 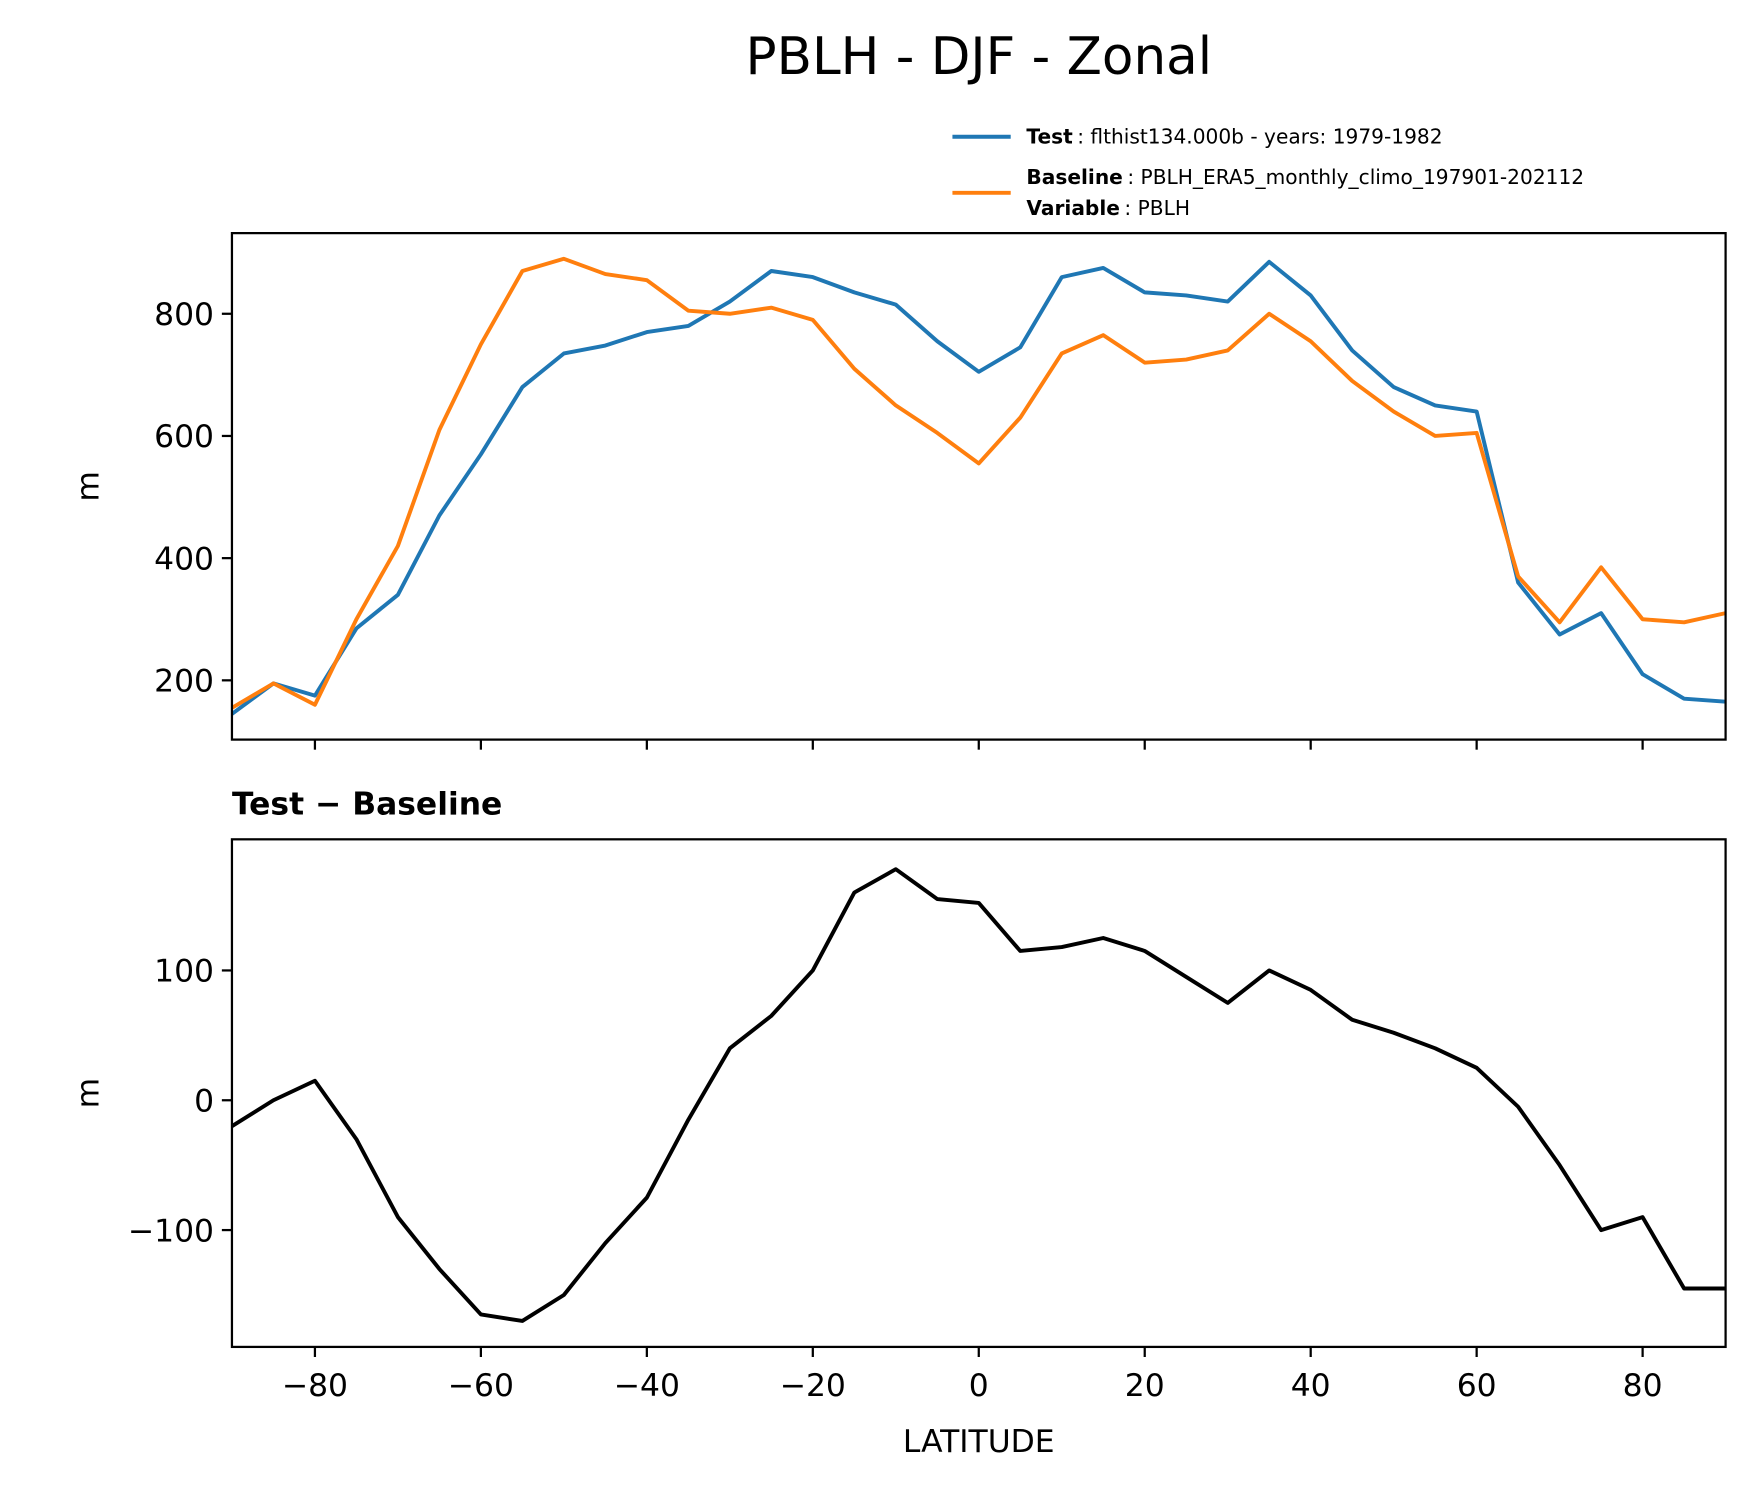 What do you see at coordinates (184, 972) in the screenshot?
I see `y-tick-label: 100` at bounding box center [184, 972].